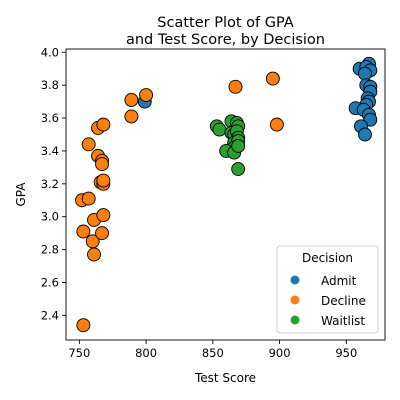 The height and width of the screenshot is (400, 400). What do you see at coordinates (295, 280) in the screenshot?
I see `legend-marker-admit` at bounding box center [295, 280].